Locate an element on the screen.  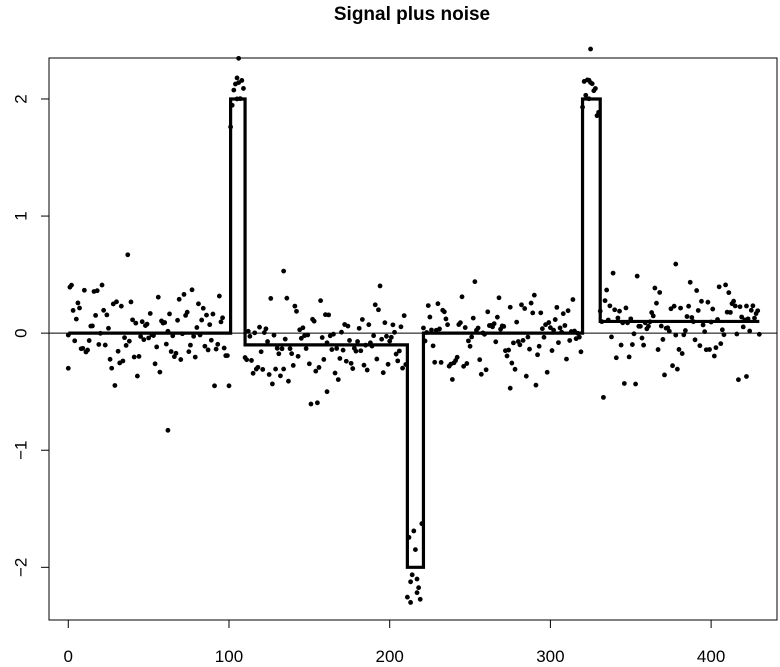
y-tick-label: 1 is located at coordinates (20, 215).